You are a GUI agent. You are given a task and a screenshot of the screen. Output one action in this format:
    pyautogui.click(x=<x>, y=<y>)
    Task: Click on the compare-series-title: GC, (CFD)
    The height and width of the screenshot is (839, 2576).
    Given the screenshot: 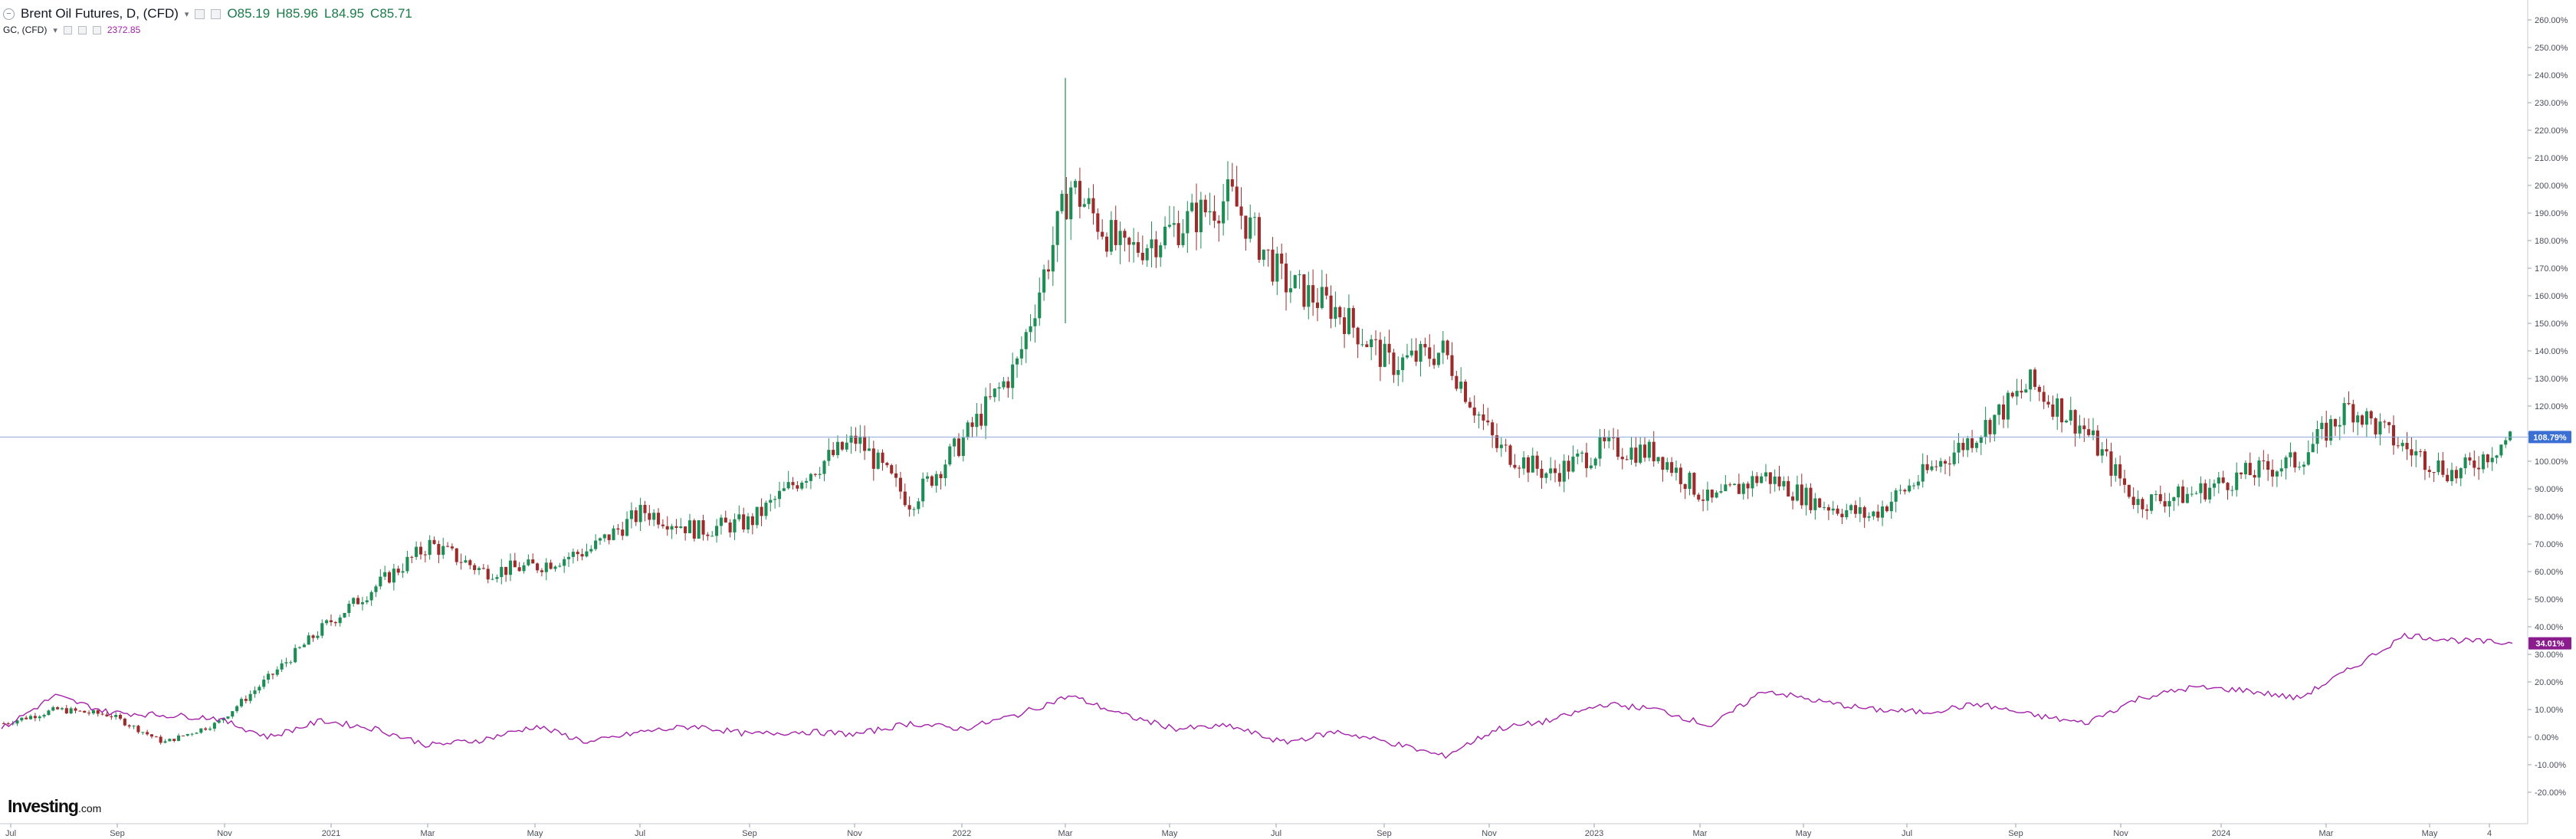 What is the action you would take?
    pyautogui.click(x=25, y=30)
    